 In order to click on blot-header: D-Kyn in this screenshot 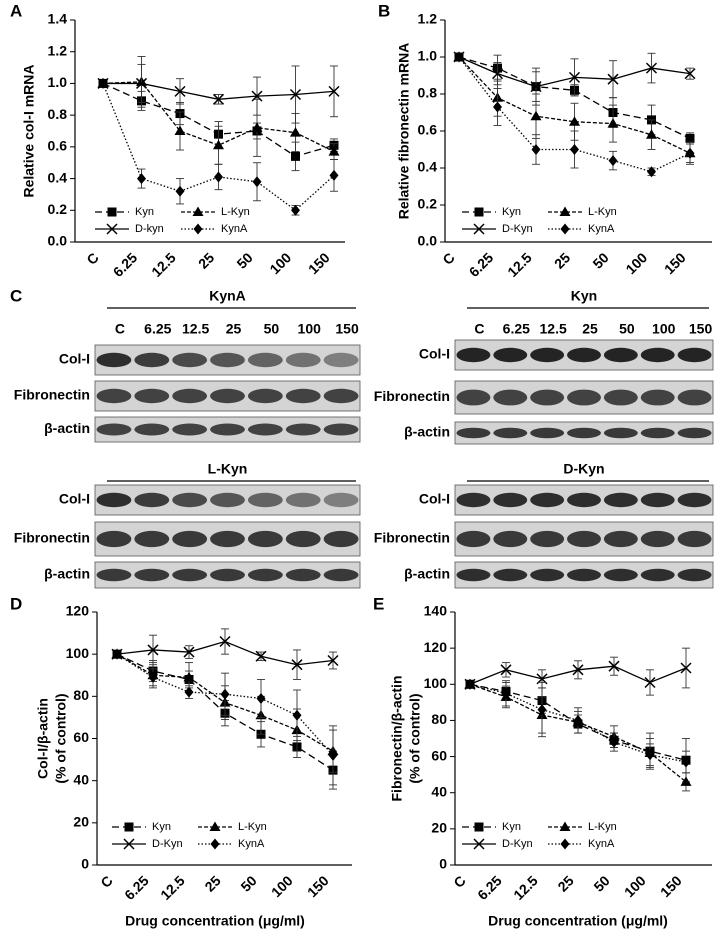, I will do `click(583, 469)`.